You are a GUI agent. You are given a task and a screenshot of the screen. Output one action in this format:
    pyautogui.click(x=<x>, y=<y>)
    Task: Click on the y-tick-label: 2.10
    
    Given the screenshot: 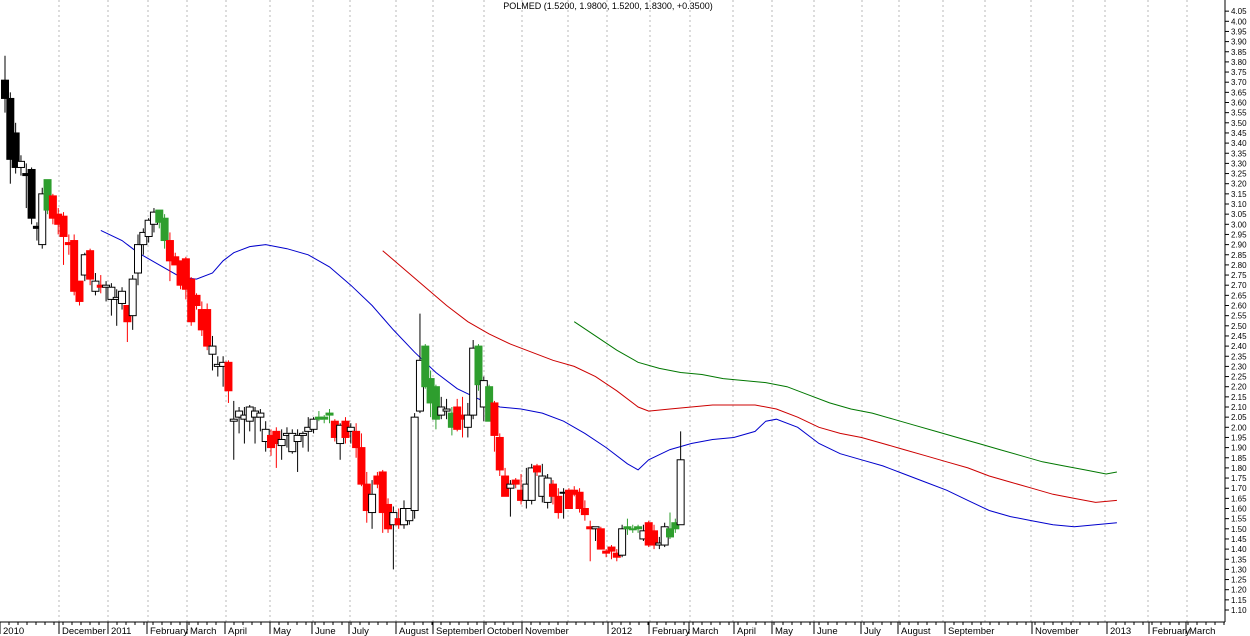 What is the action you would take?
    pyautogui.click(x=1239, y=407)
    